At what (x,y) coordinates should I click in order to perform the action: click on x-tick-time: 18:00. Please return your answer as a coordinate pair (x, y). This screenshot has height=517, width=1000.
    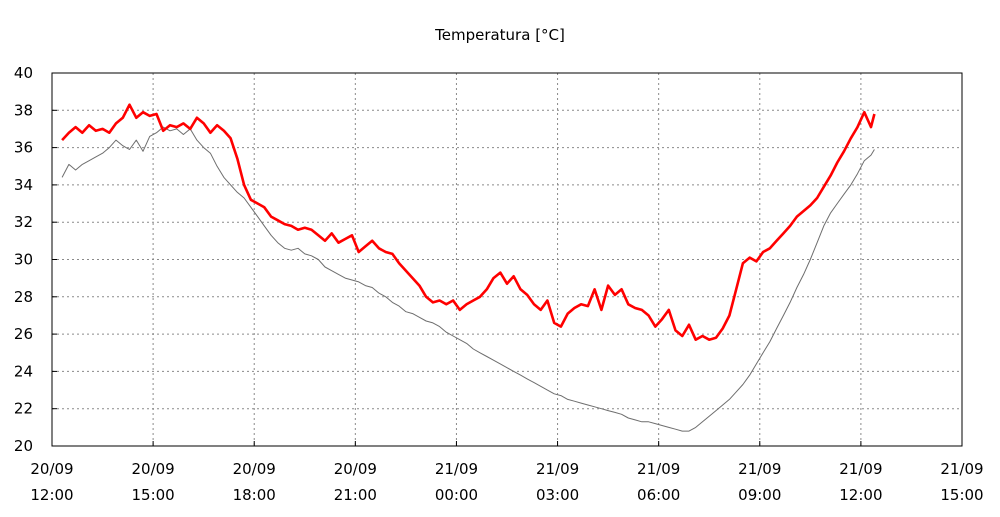
    Looking at the image, I should click on (254, 495).